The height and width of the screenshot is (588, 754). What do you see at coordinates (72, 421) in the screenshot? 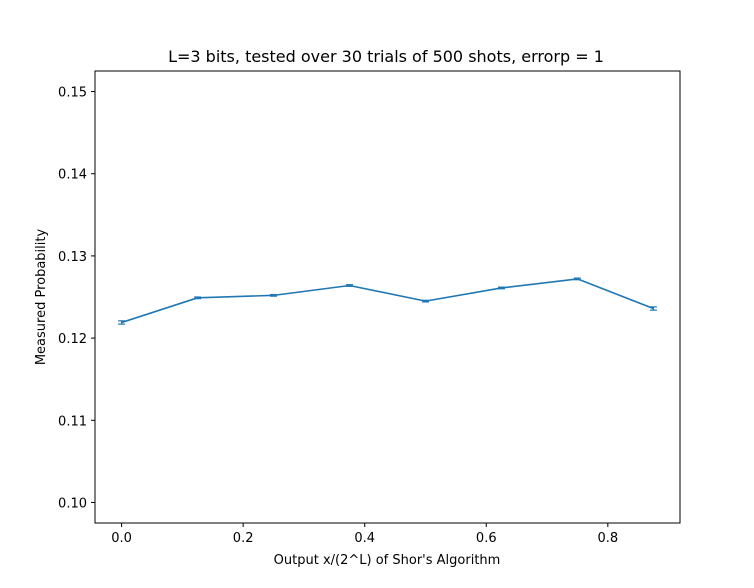
I see `y-tick-label: 0.11` at bounding box center [72, 421].